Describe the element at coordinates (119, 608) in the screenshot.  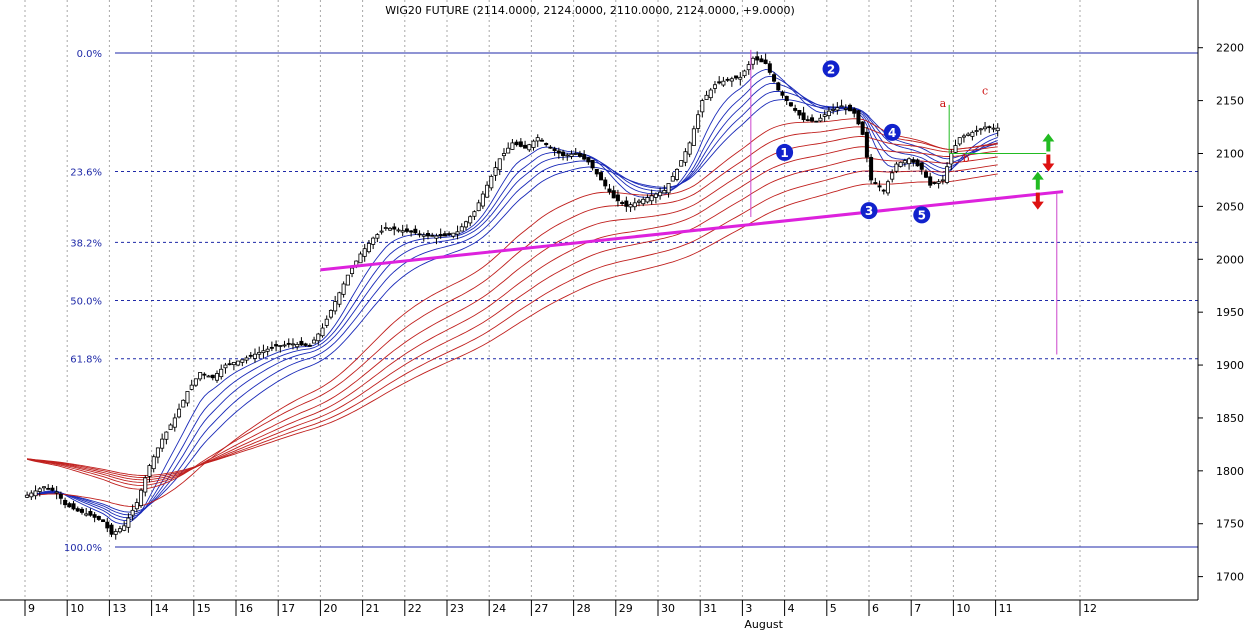
I see `x-tick-label-13: 13` at that location.